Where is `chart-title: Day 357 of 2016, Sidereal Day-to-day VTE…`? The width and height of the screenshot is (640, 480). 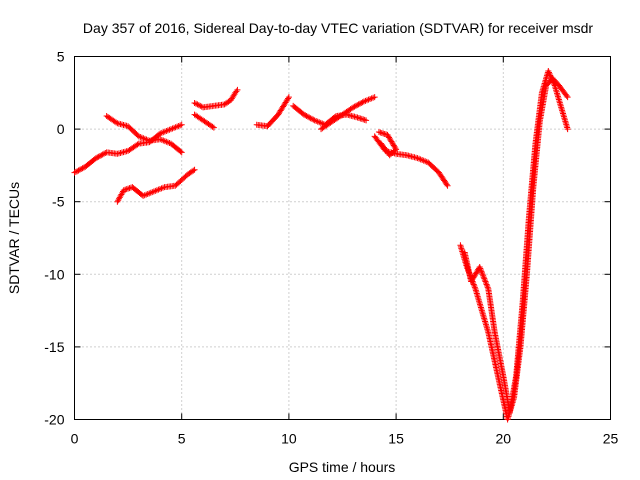
chart-title: Day 357 of 2016, Sidereal Day-to-day VTE… is located at coordinates (338, 28).